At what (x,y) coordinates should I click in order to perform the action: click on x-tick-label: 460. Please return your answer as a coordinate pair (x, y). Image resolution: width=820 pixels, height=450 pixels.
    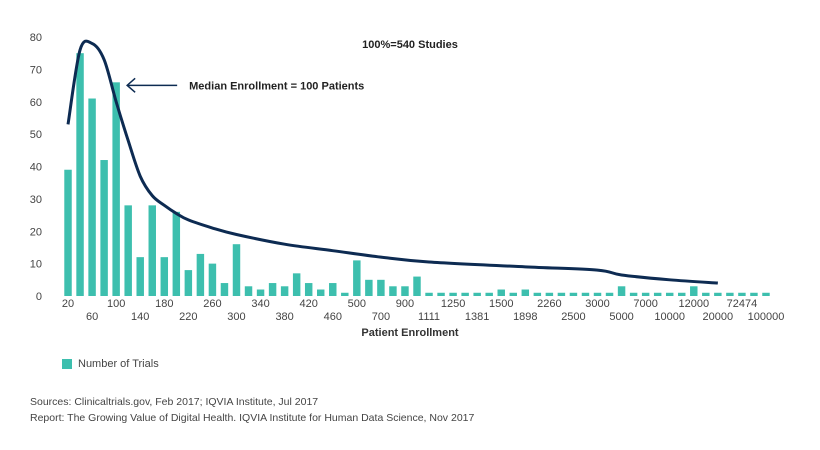
    Looking at the image, I should click on (333, 317).